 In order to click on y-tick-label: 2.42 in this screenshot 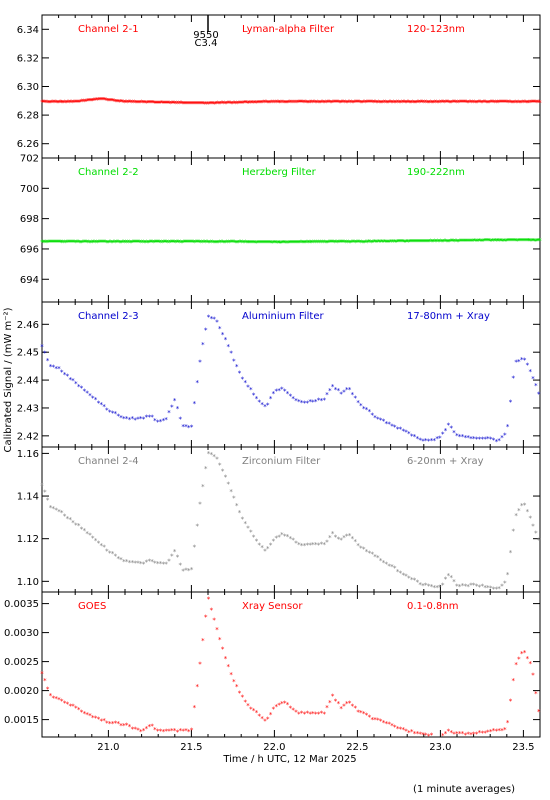, I will do `click(28, 436)`.